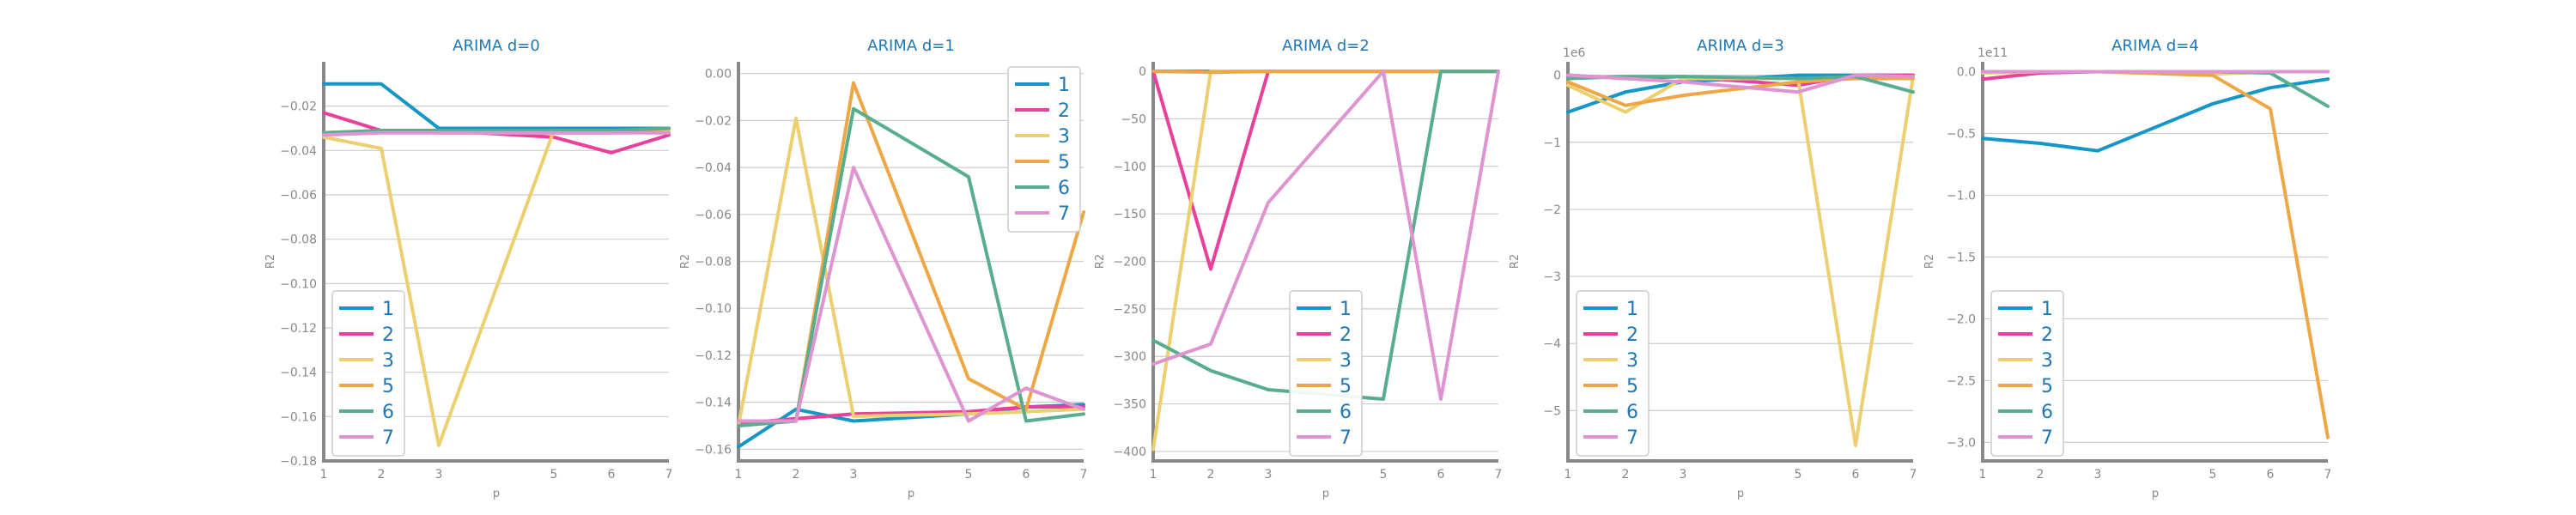 Image resolution: width=2576 pixels, height=515 pixels. I want to click on chart-title: ARIMA d=0, so click(497, 46).